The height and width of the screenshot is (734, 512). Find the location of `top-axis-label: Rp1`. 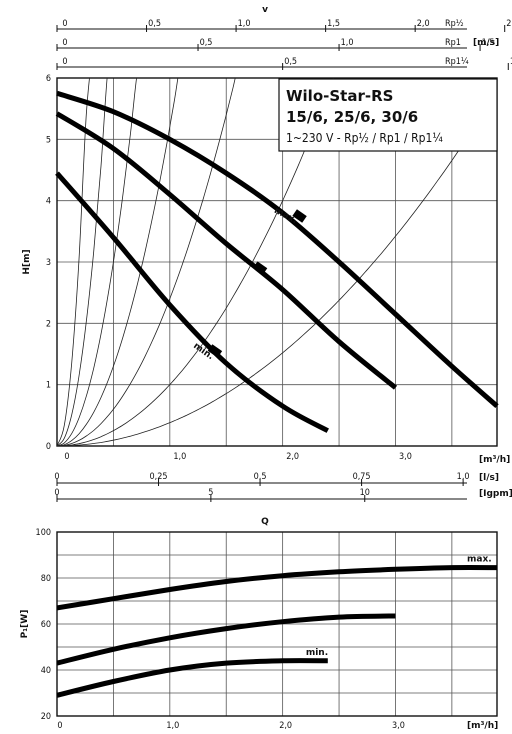

top-axis-label: Rp1 is located at coordinates (453, 43).